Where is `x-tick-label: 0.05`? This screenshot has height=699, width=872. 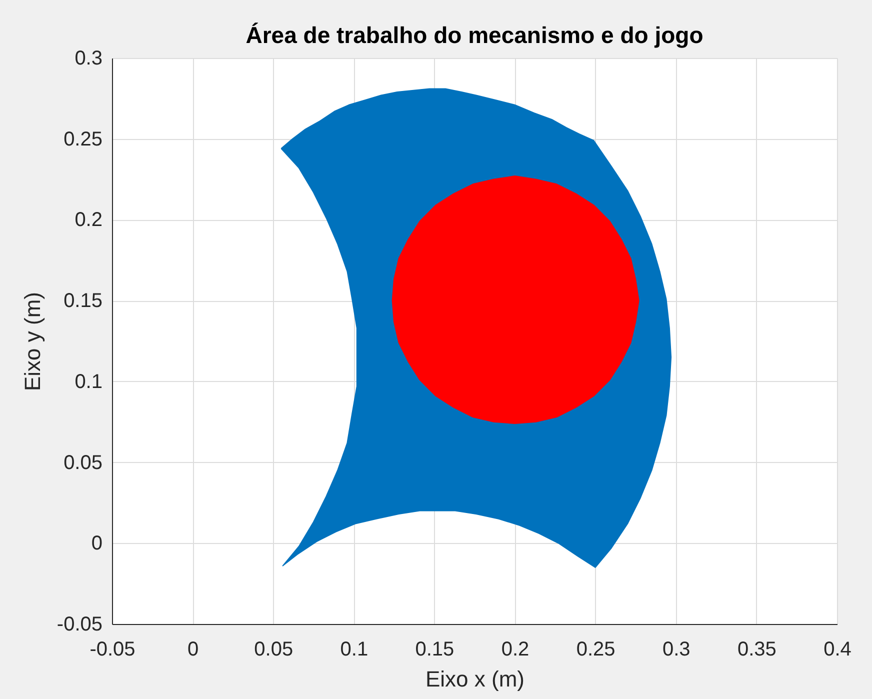 x-tick-label: 0.05 is located at coordinates (274, 649).